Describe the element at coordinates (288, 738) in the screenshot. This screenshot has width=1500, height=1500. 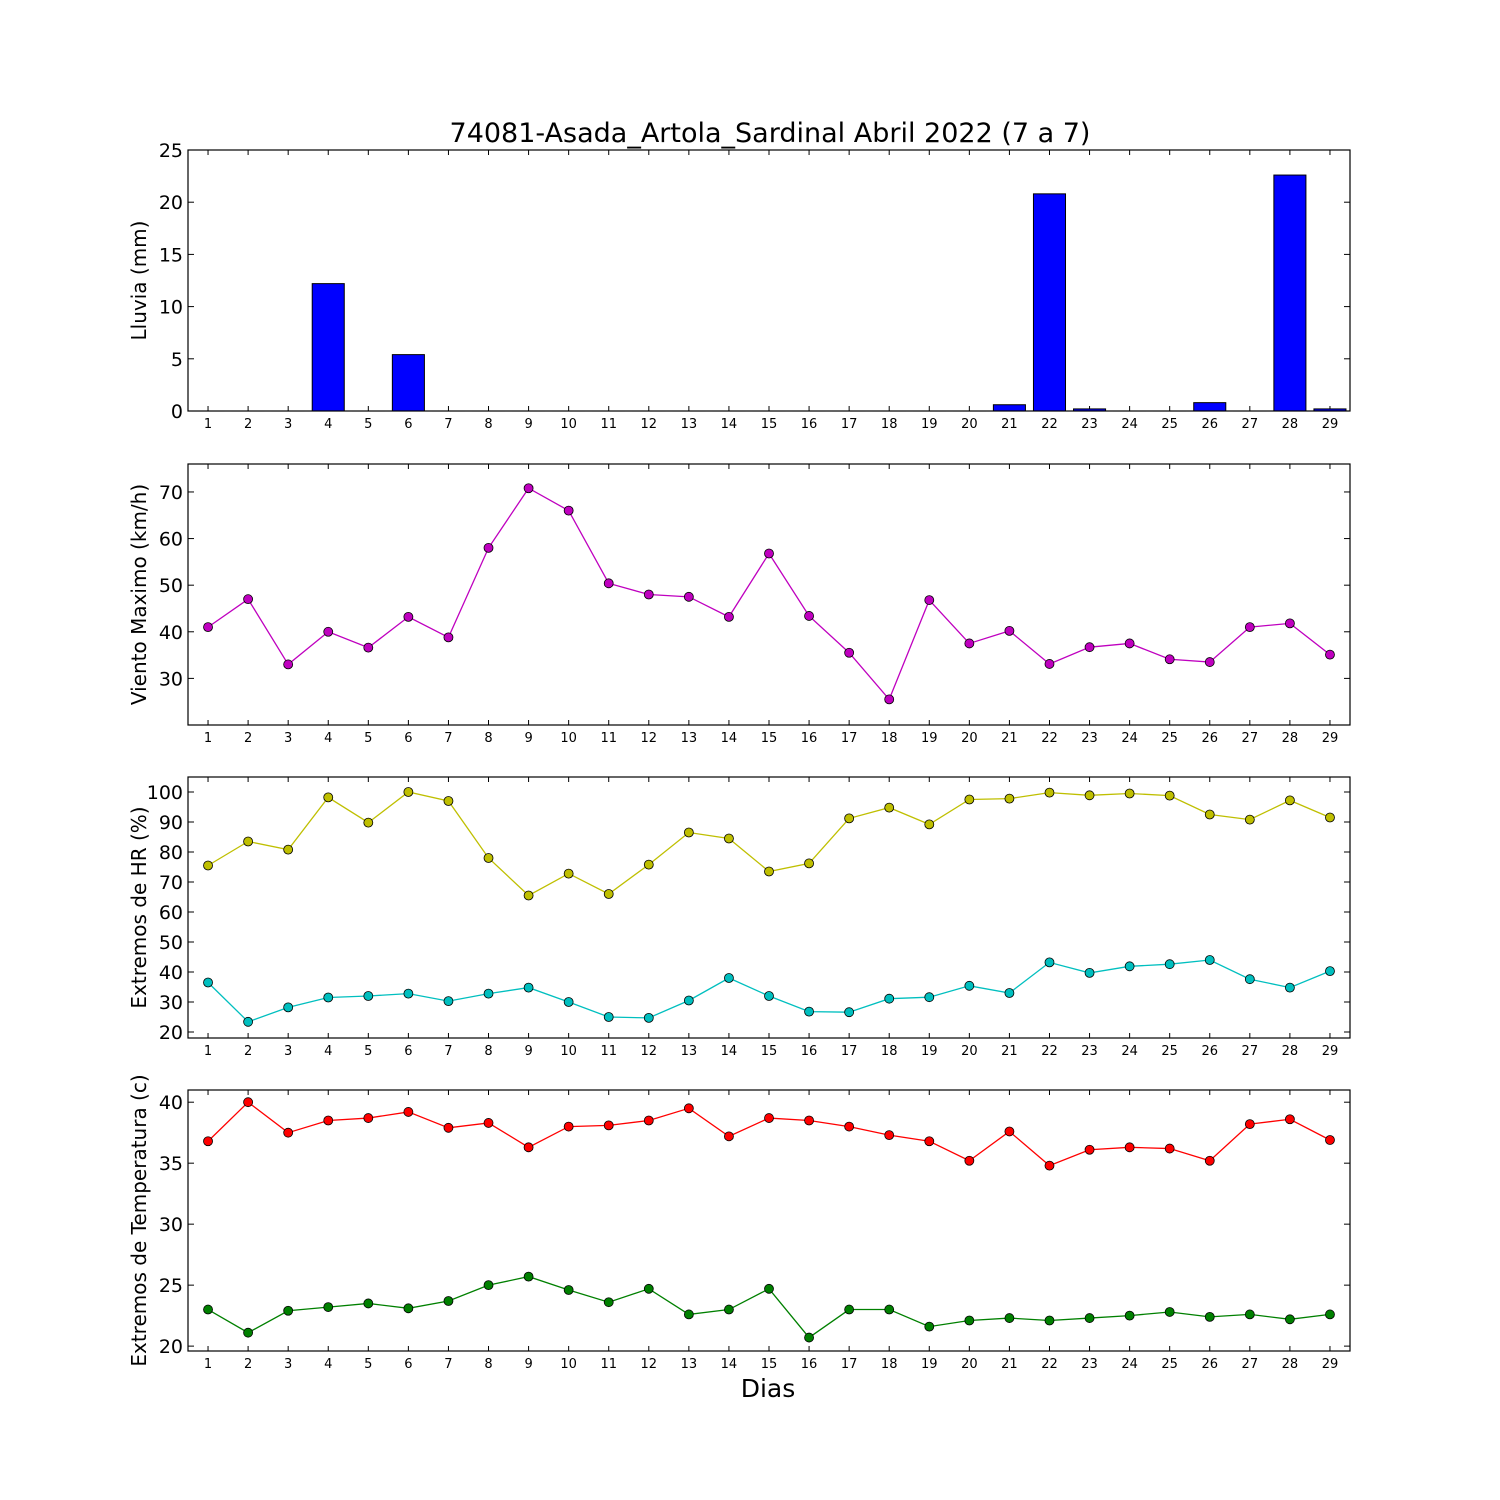
I see `x-tick-label: 3` at that location.